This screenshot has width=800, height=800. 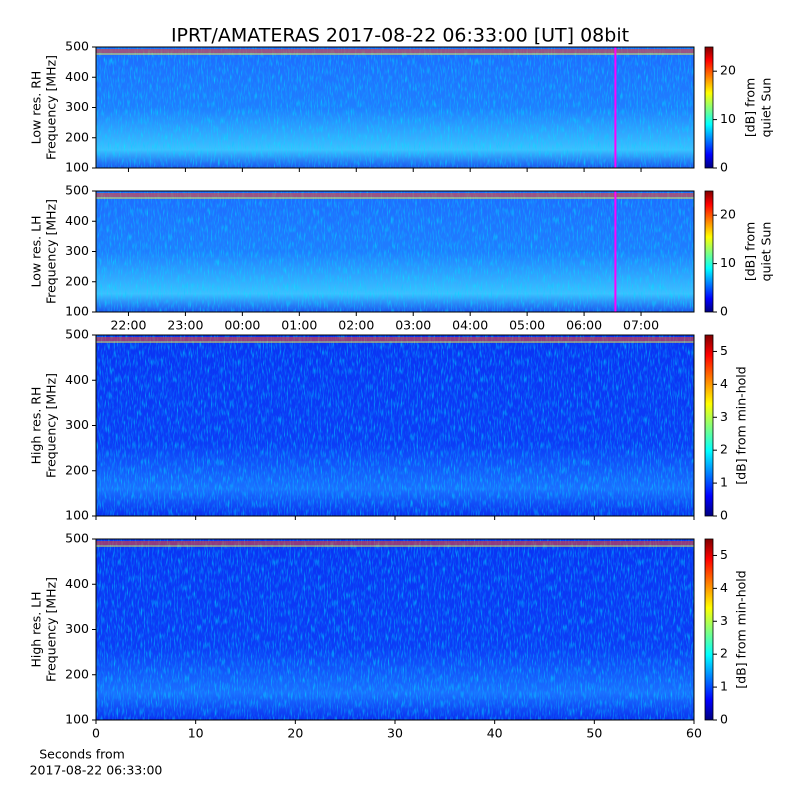 I want to click on x-tick-label: 06:00, so click(x=584, y=325).